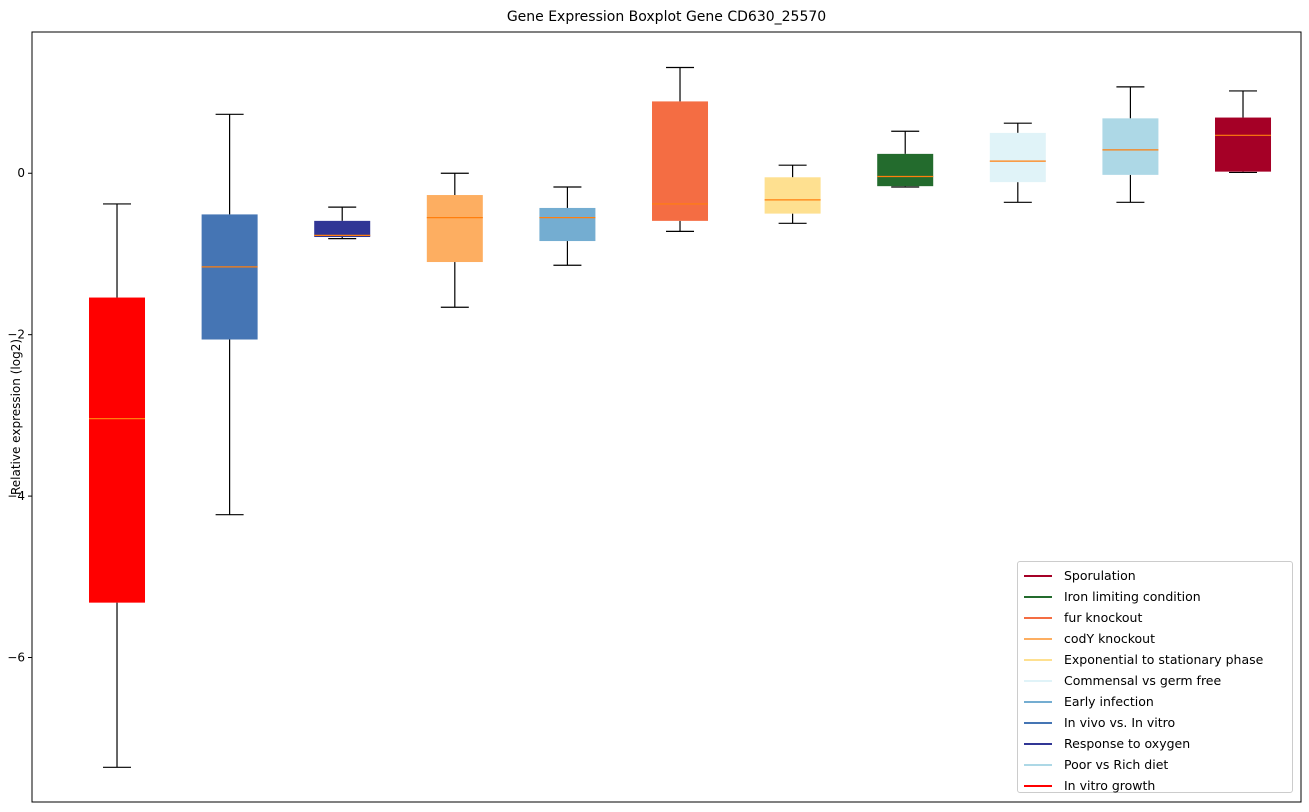 Image resolution: width=1309 pixels, height=812 pixels. What do you see at coordinates (1155, 617) in the screenshot?
I see `legend-item: fur knockout` at bounding box center [1155, 617].